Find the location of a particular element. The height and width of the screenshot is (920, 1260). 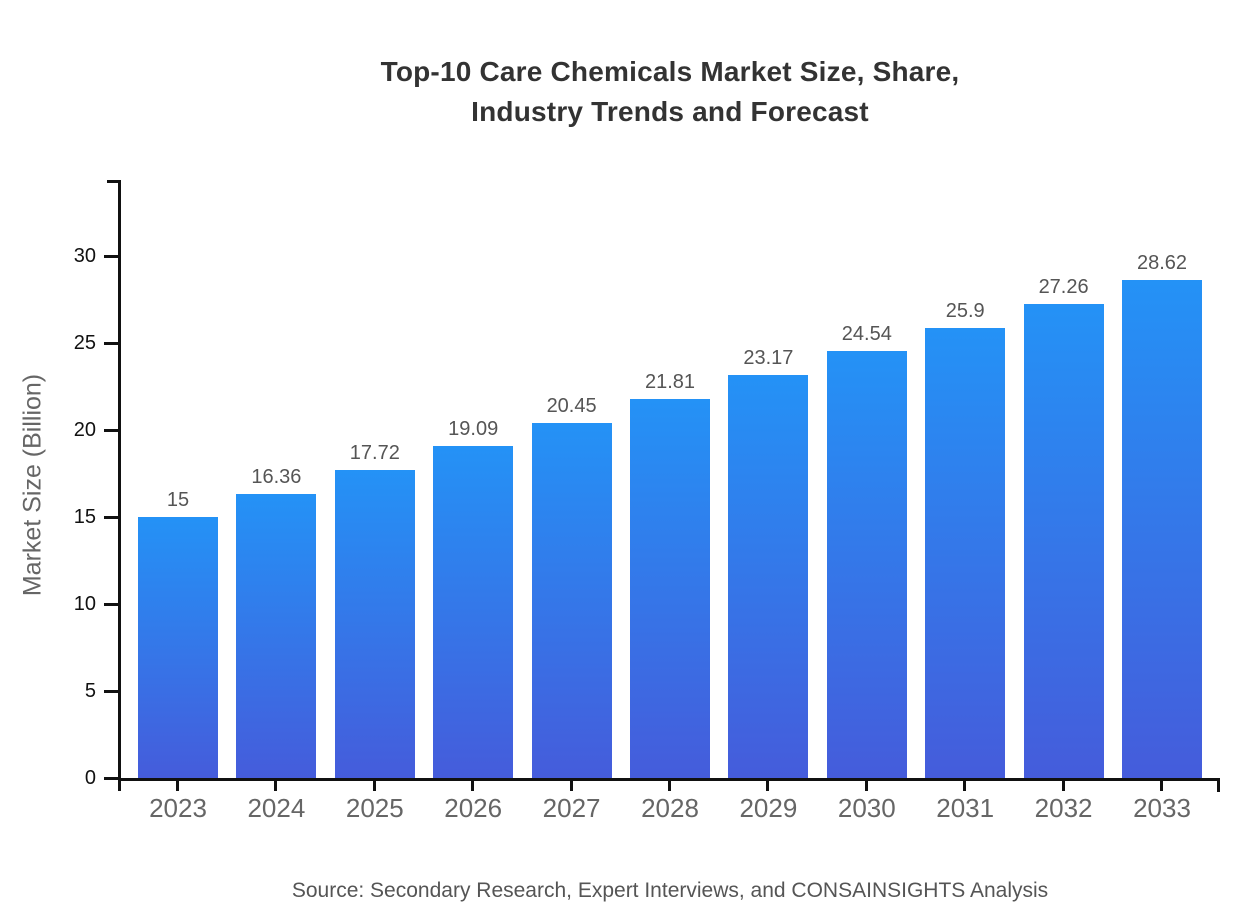

x-axis-tick-label: 2029 is located at coordinates (768, 808).